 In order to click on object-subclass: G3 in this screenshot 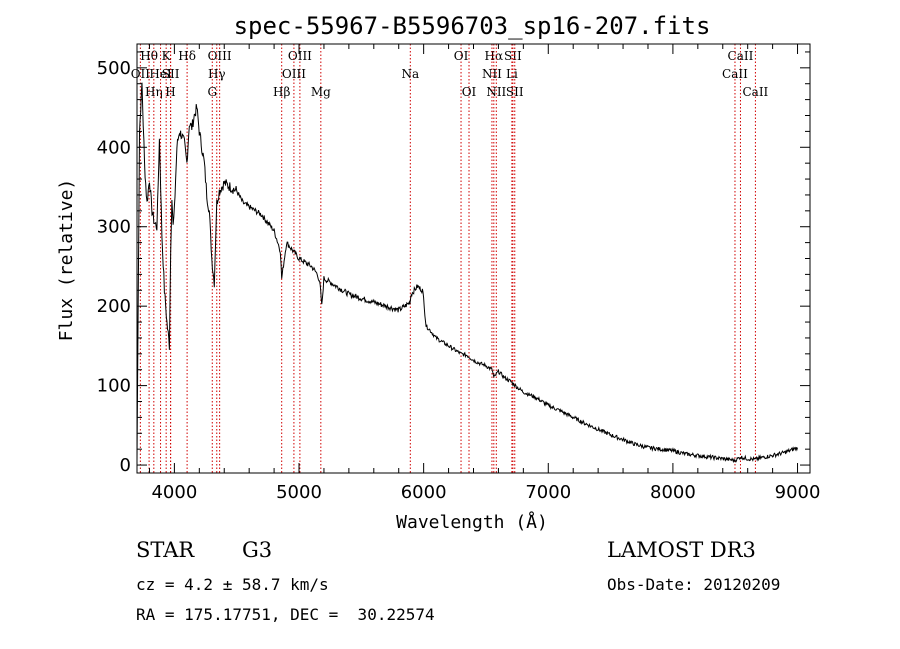, I will do `click(257, 550)`.